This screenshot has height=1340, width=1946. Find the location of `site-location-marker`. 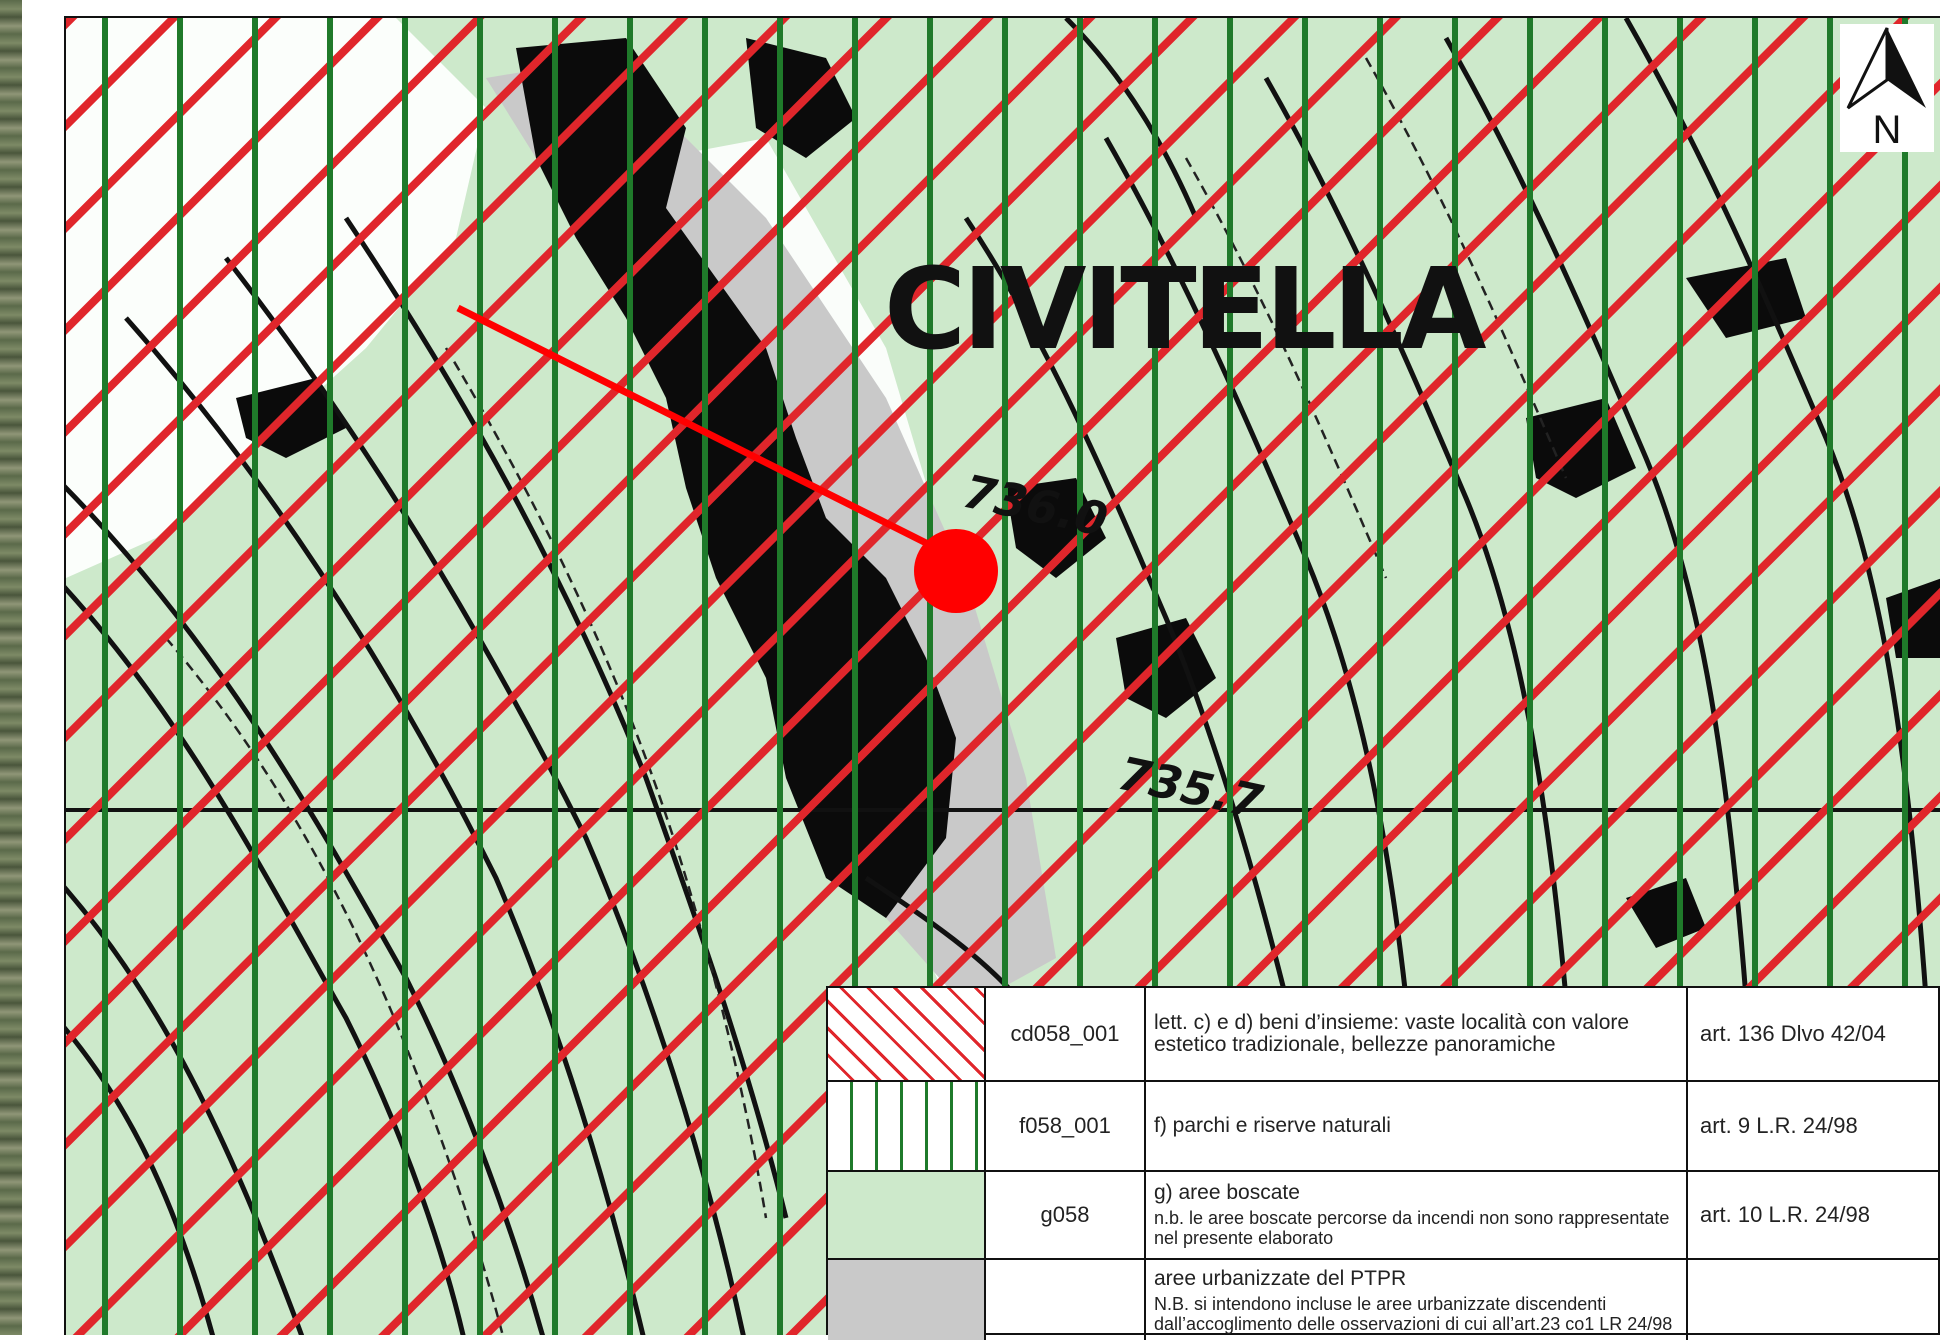

site-location-marker is located at coordinates (956, 571).